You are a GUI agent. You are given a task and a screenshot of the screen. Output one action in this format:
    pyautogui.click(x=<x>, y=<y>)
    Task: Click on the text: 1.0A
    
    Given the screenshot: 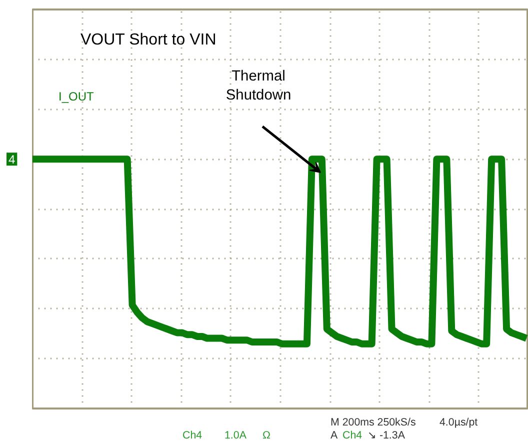 What is the action you would take?
    pyautogui.click(x=236, y=436)
    